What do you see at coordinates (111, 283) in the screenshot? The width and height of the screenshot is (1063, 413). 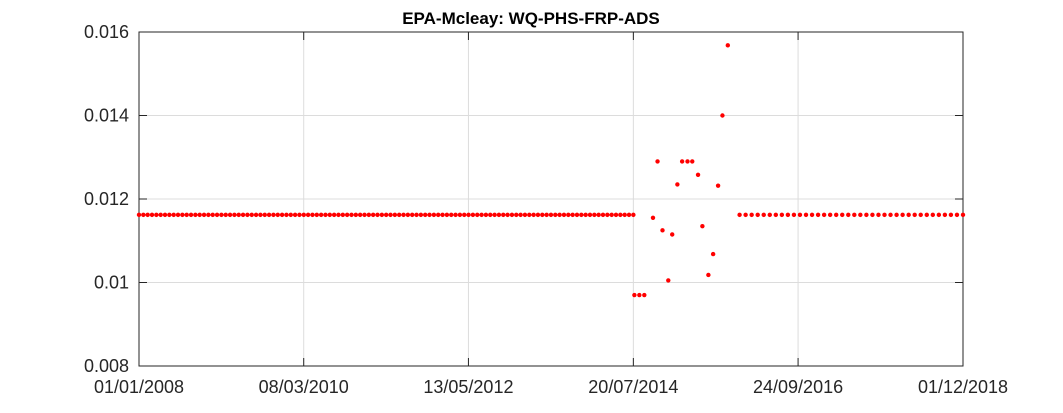 I see `y-tick-label: 0.01` at bounding box center [111, 283].